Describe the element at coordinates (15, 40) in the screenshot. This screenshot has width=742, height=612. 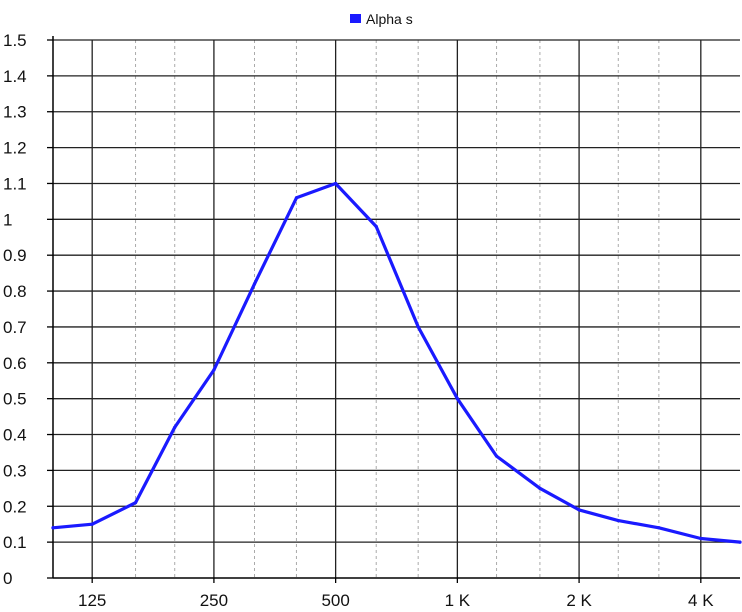
I see `y-tick-label: 1.5` at that location.